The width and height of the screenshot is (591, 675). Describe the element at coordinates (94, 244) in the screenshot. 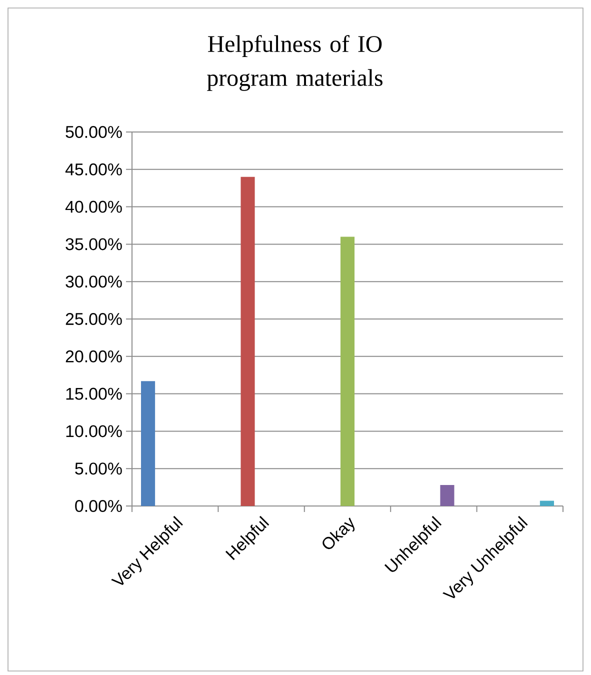

I see `y-tick-label: 35.00%` at that location.